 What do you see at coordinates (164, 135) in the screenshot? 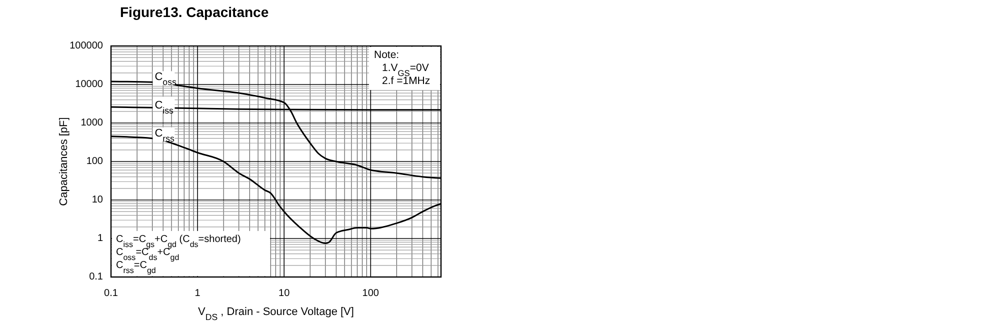
I see `series-label: C$_{rss}$` at bounding box center [164, 135].